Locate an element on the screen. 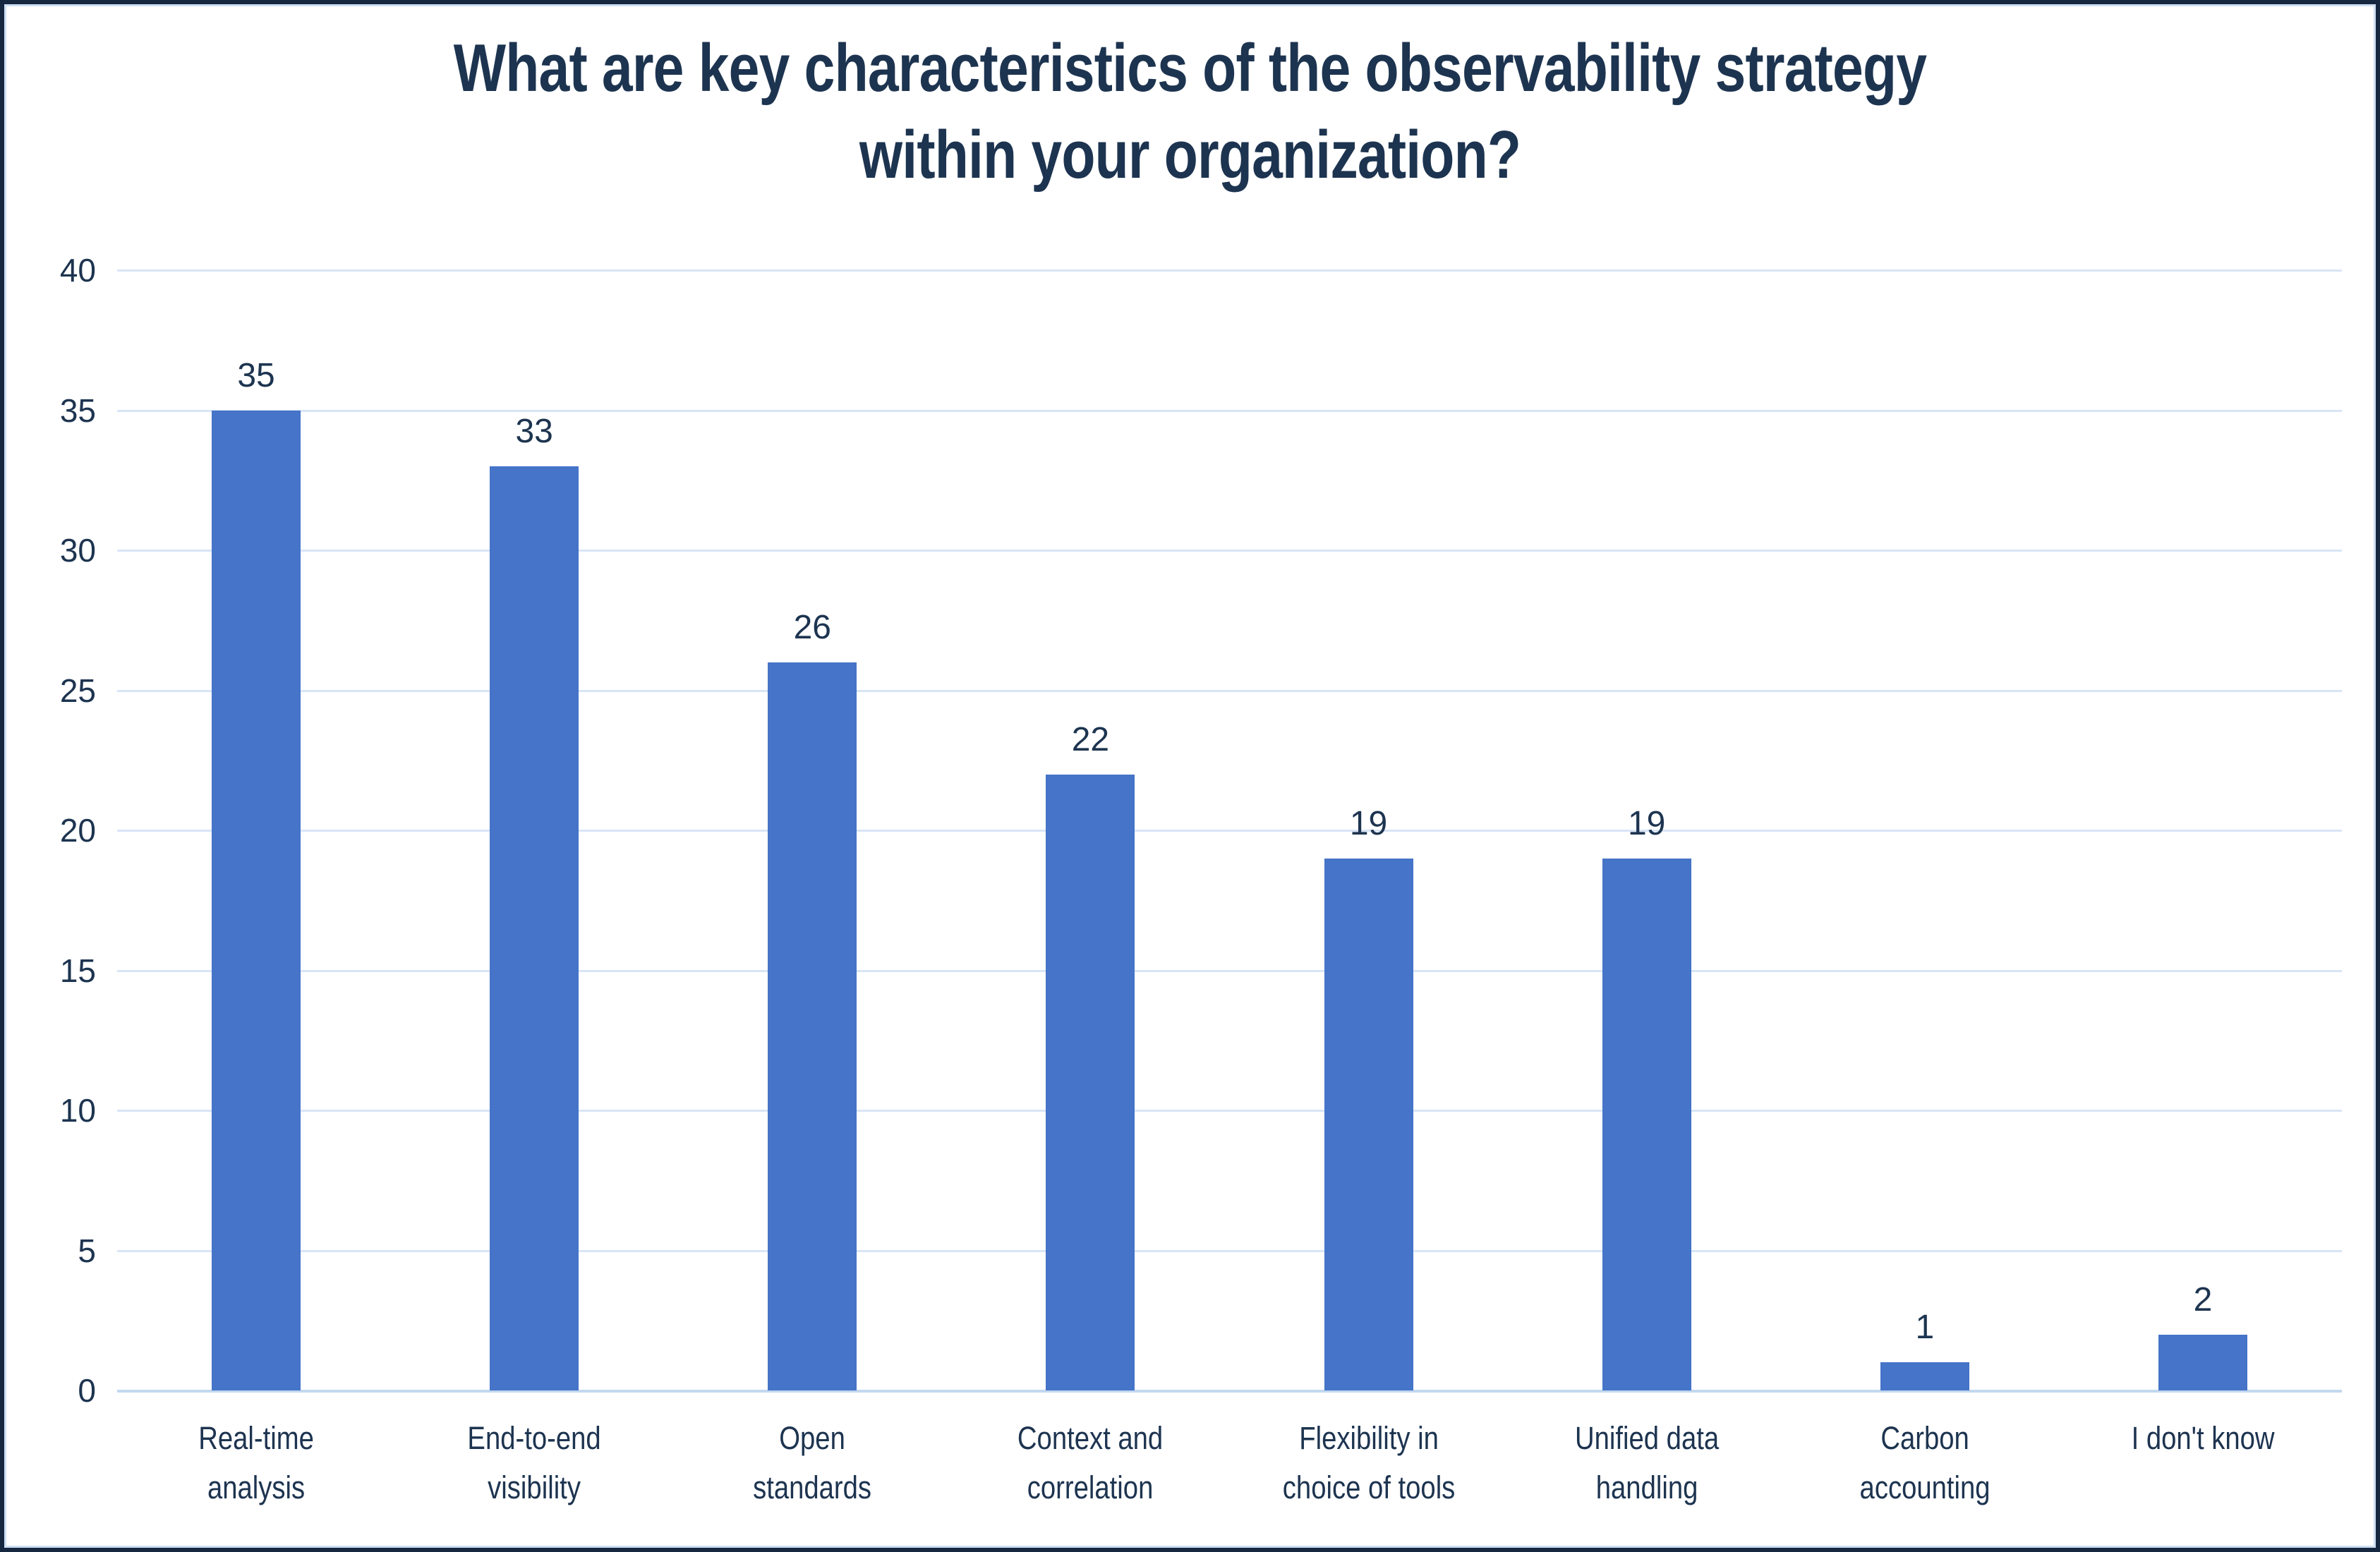 Image resolution: width=2380 pixels, height=1552 pixels. chart-title-line-2: within your organization? is located at coordinates (1190, 154).